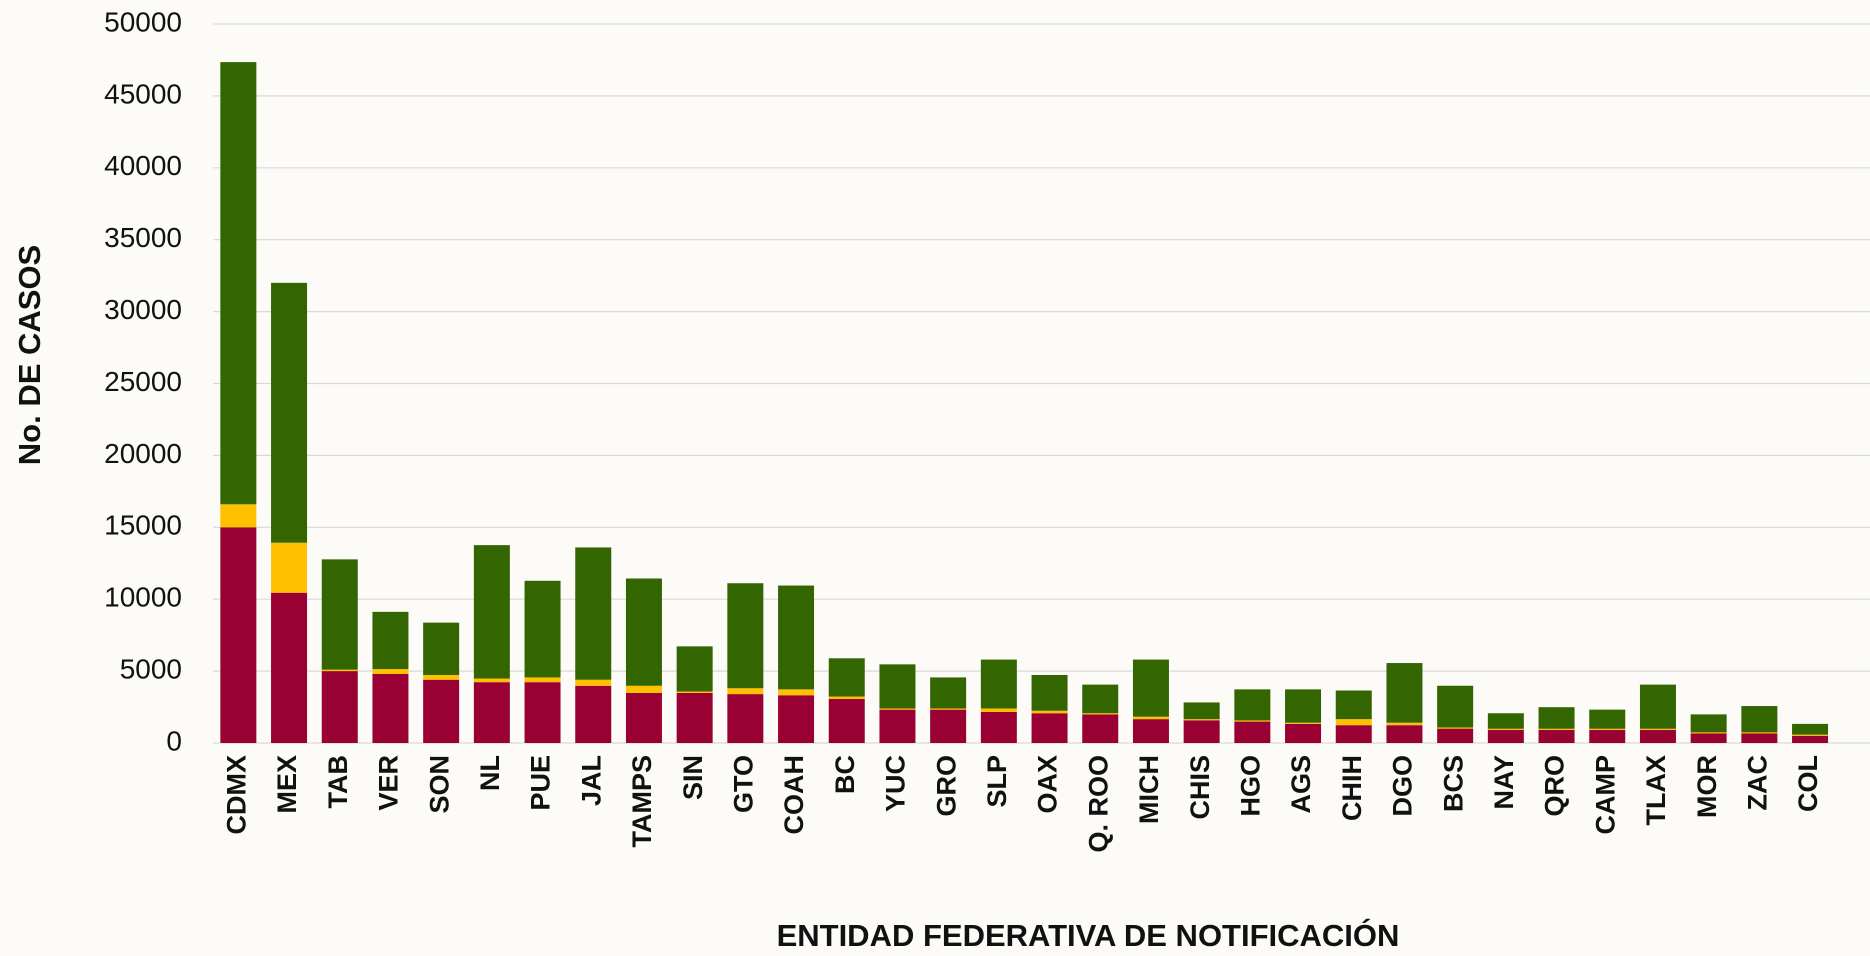 This screenshot has height=956, width=1870. Describe the element at coordinates (642, 801) in the screenshot. I see `x-tick-label: TAMPS` at that location.